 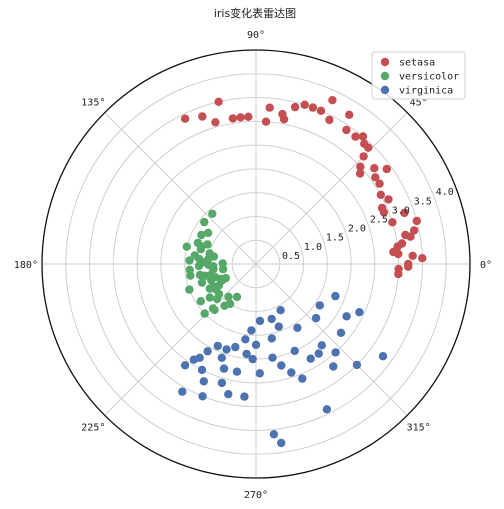 What do you see at coordinates (368, 224) in the screenshot?
I see `radial-tick-labels: 0.5 1.0 1.5 2.0 2.5 3.0 3.5 4.0` at bounding box center [368, 224].